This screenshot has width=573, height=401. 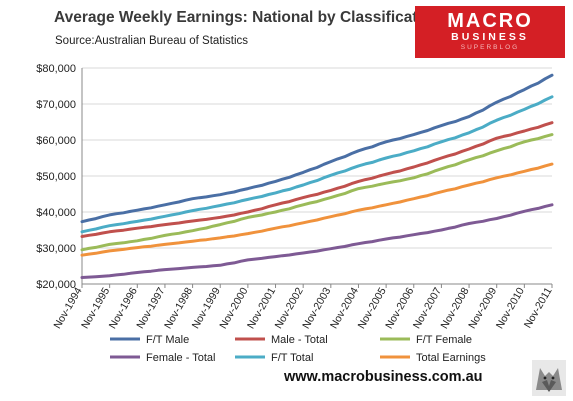 I want to click on logo-line-1: MACRO, so click(x=490, y=21).